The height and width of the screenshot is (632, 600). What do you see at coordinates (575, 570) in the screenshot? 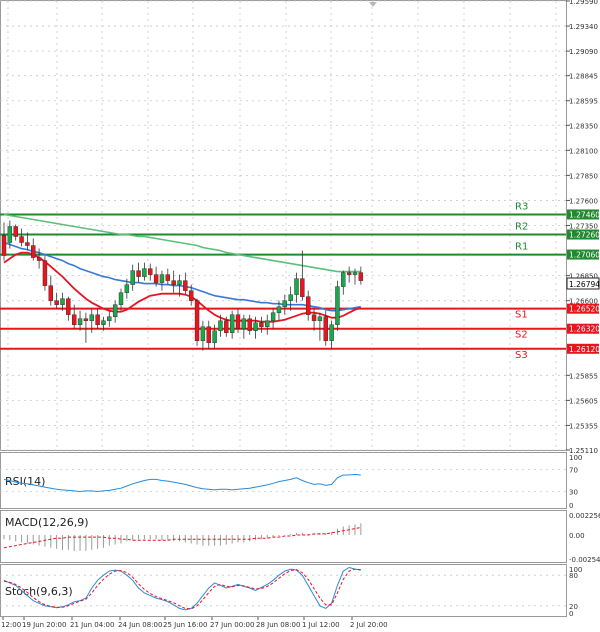
I see `stoch-tick-label: 100` at bounding box center [575, 570].